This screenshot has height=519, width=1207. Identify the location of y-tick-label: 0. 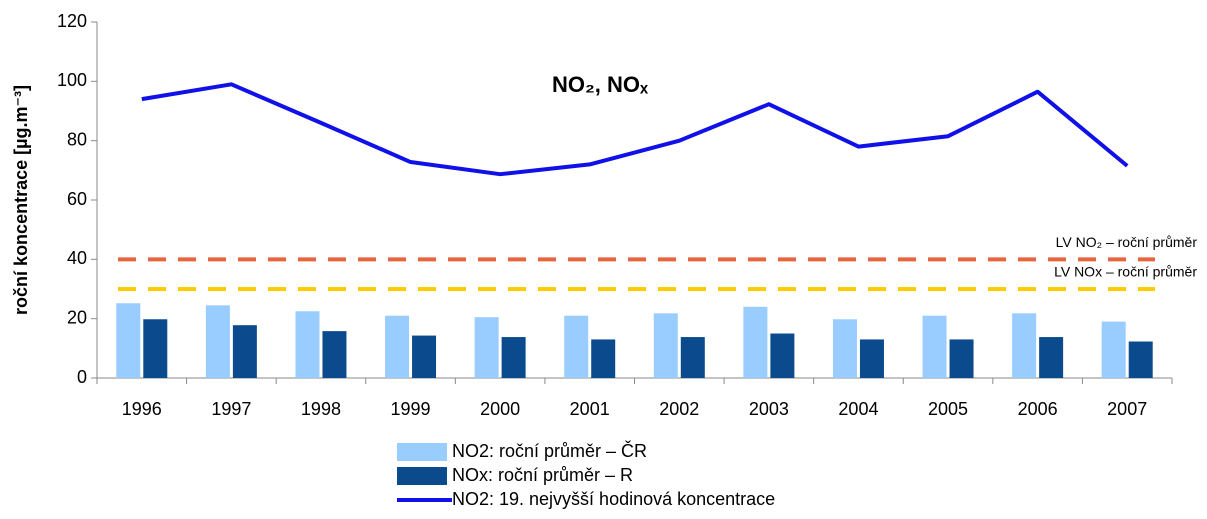
(82, 377).